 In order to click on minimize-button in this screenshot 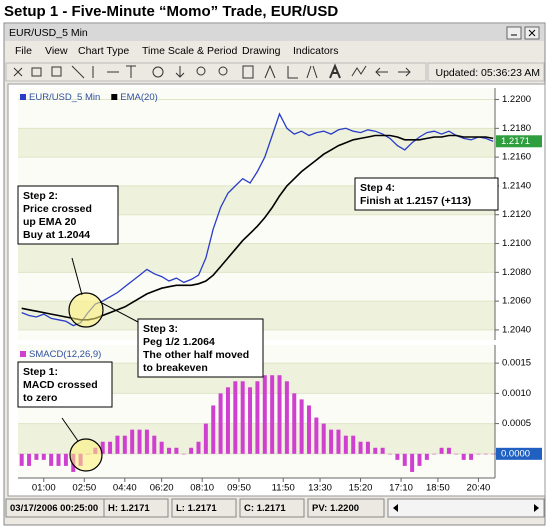, I will do `click(514, 33)`.